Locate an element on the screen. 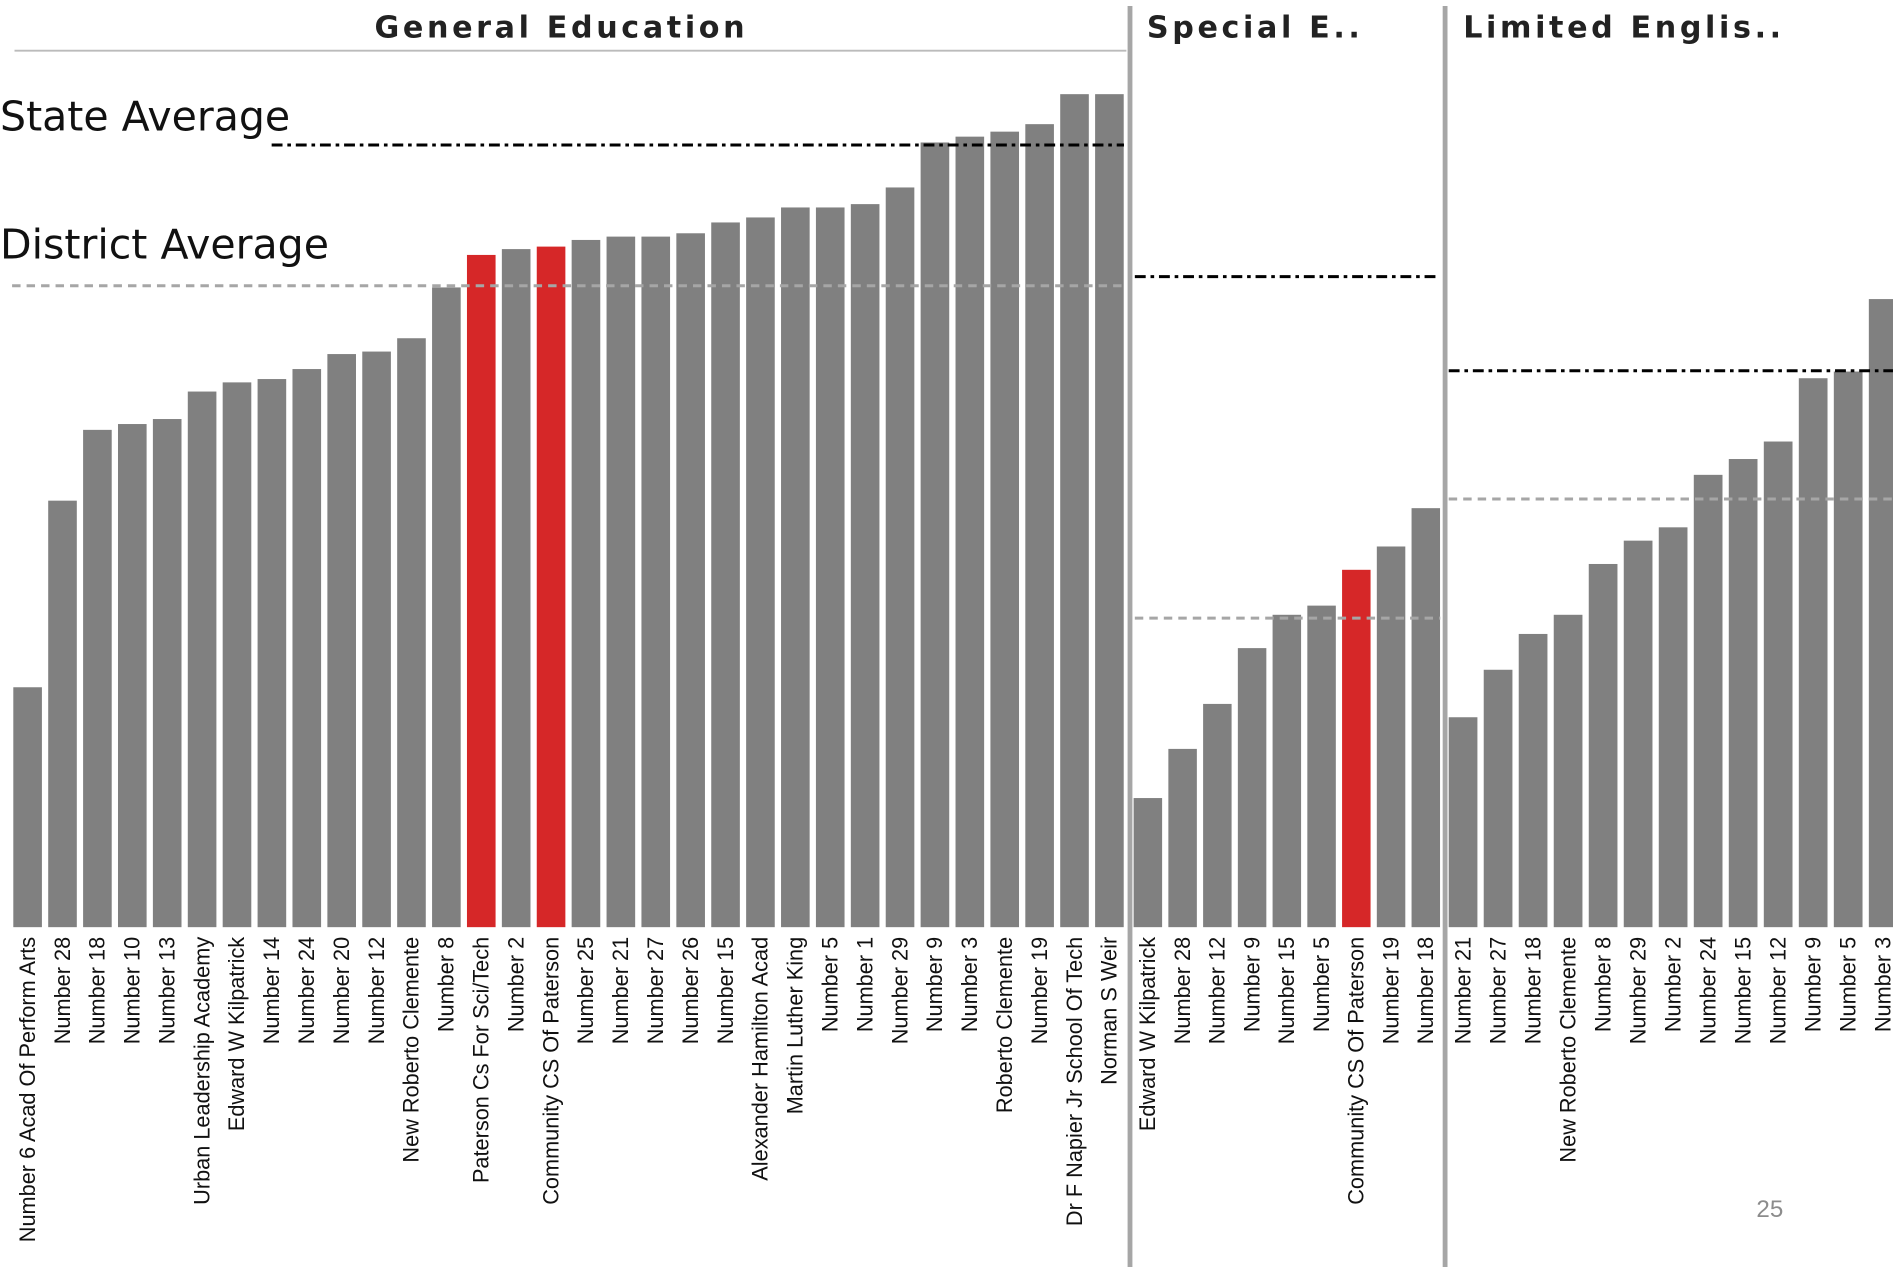  x-tick-label: Number 3 is located at coordinates (969, 984).